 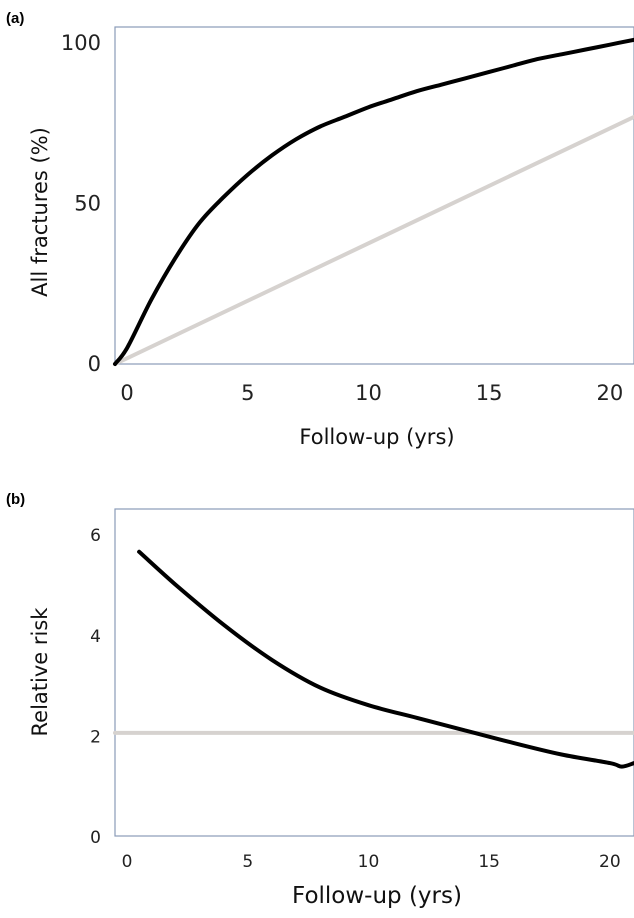 What do you see at coordinates (95, 737) in the screenshot?
I see `y-tick-label: 2` at bounding box center [95, 737].